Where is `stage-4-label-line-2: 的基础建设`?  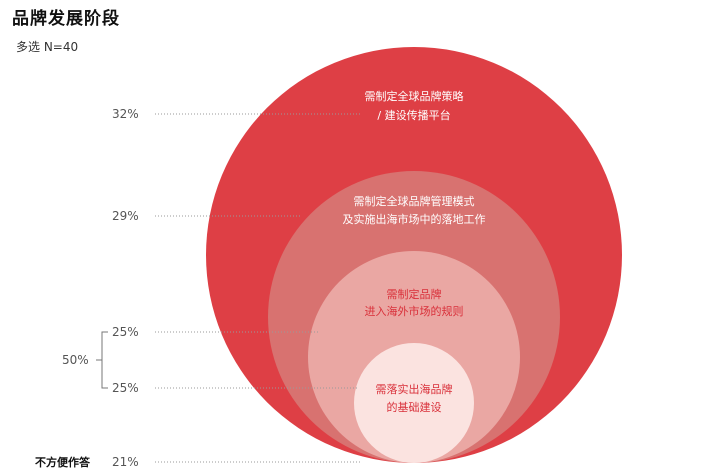 stage-4-label-line-2: 的基础建设 is located at coordinates (414, 407).